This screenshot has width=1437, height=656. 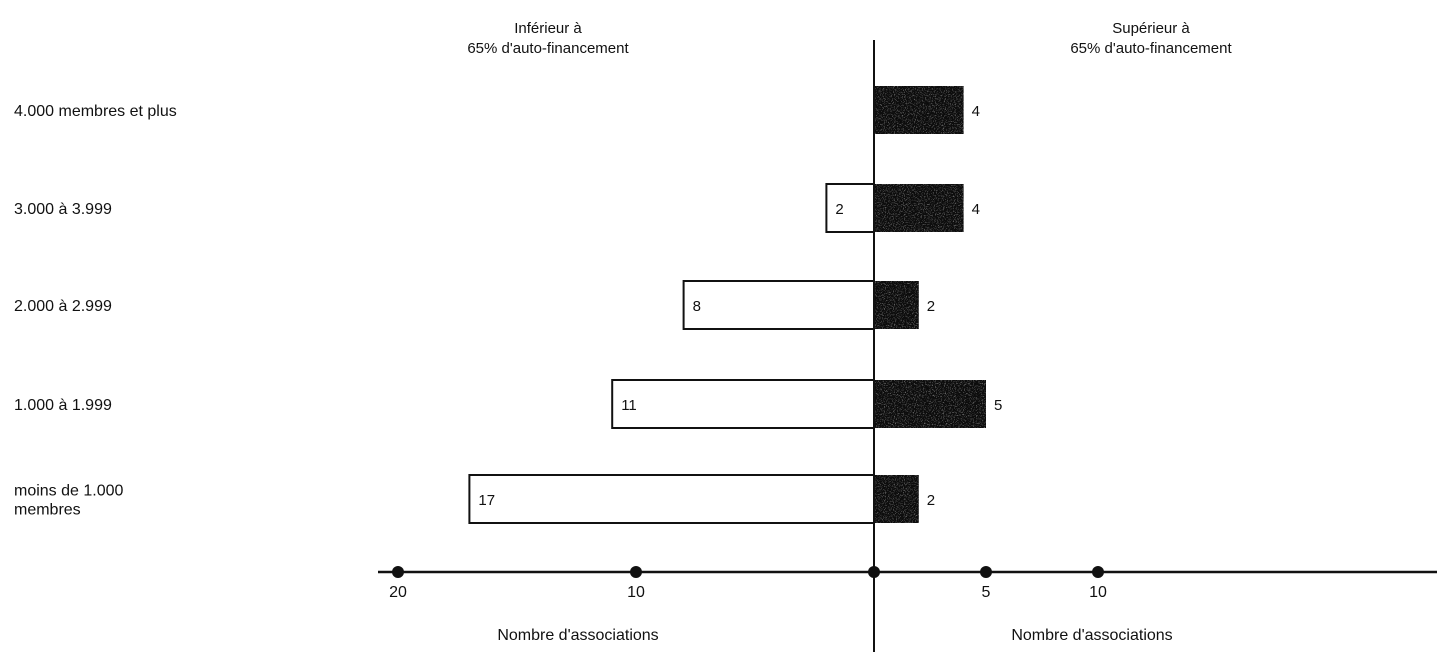 I want to click on tick-label-left: 10, so click(x=636, y=592).